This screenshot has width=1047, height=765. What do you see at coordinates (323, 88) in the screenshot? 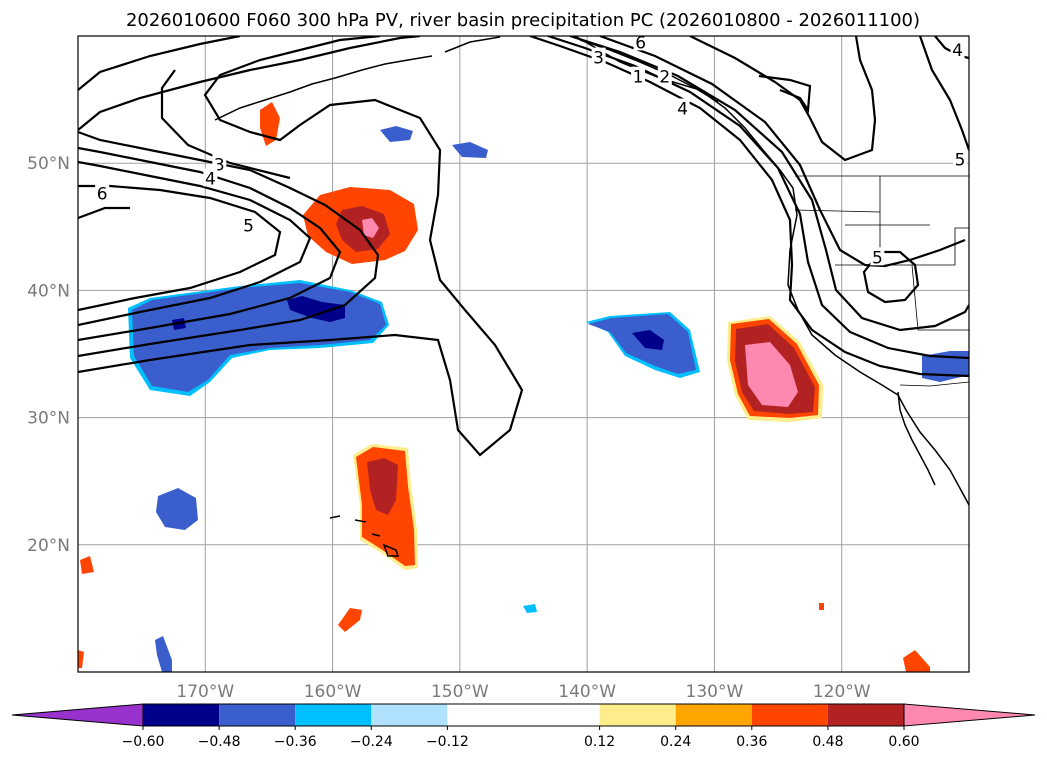
I see `aleutian-islands` at bounding box center [323, 88].